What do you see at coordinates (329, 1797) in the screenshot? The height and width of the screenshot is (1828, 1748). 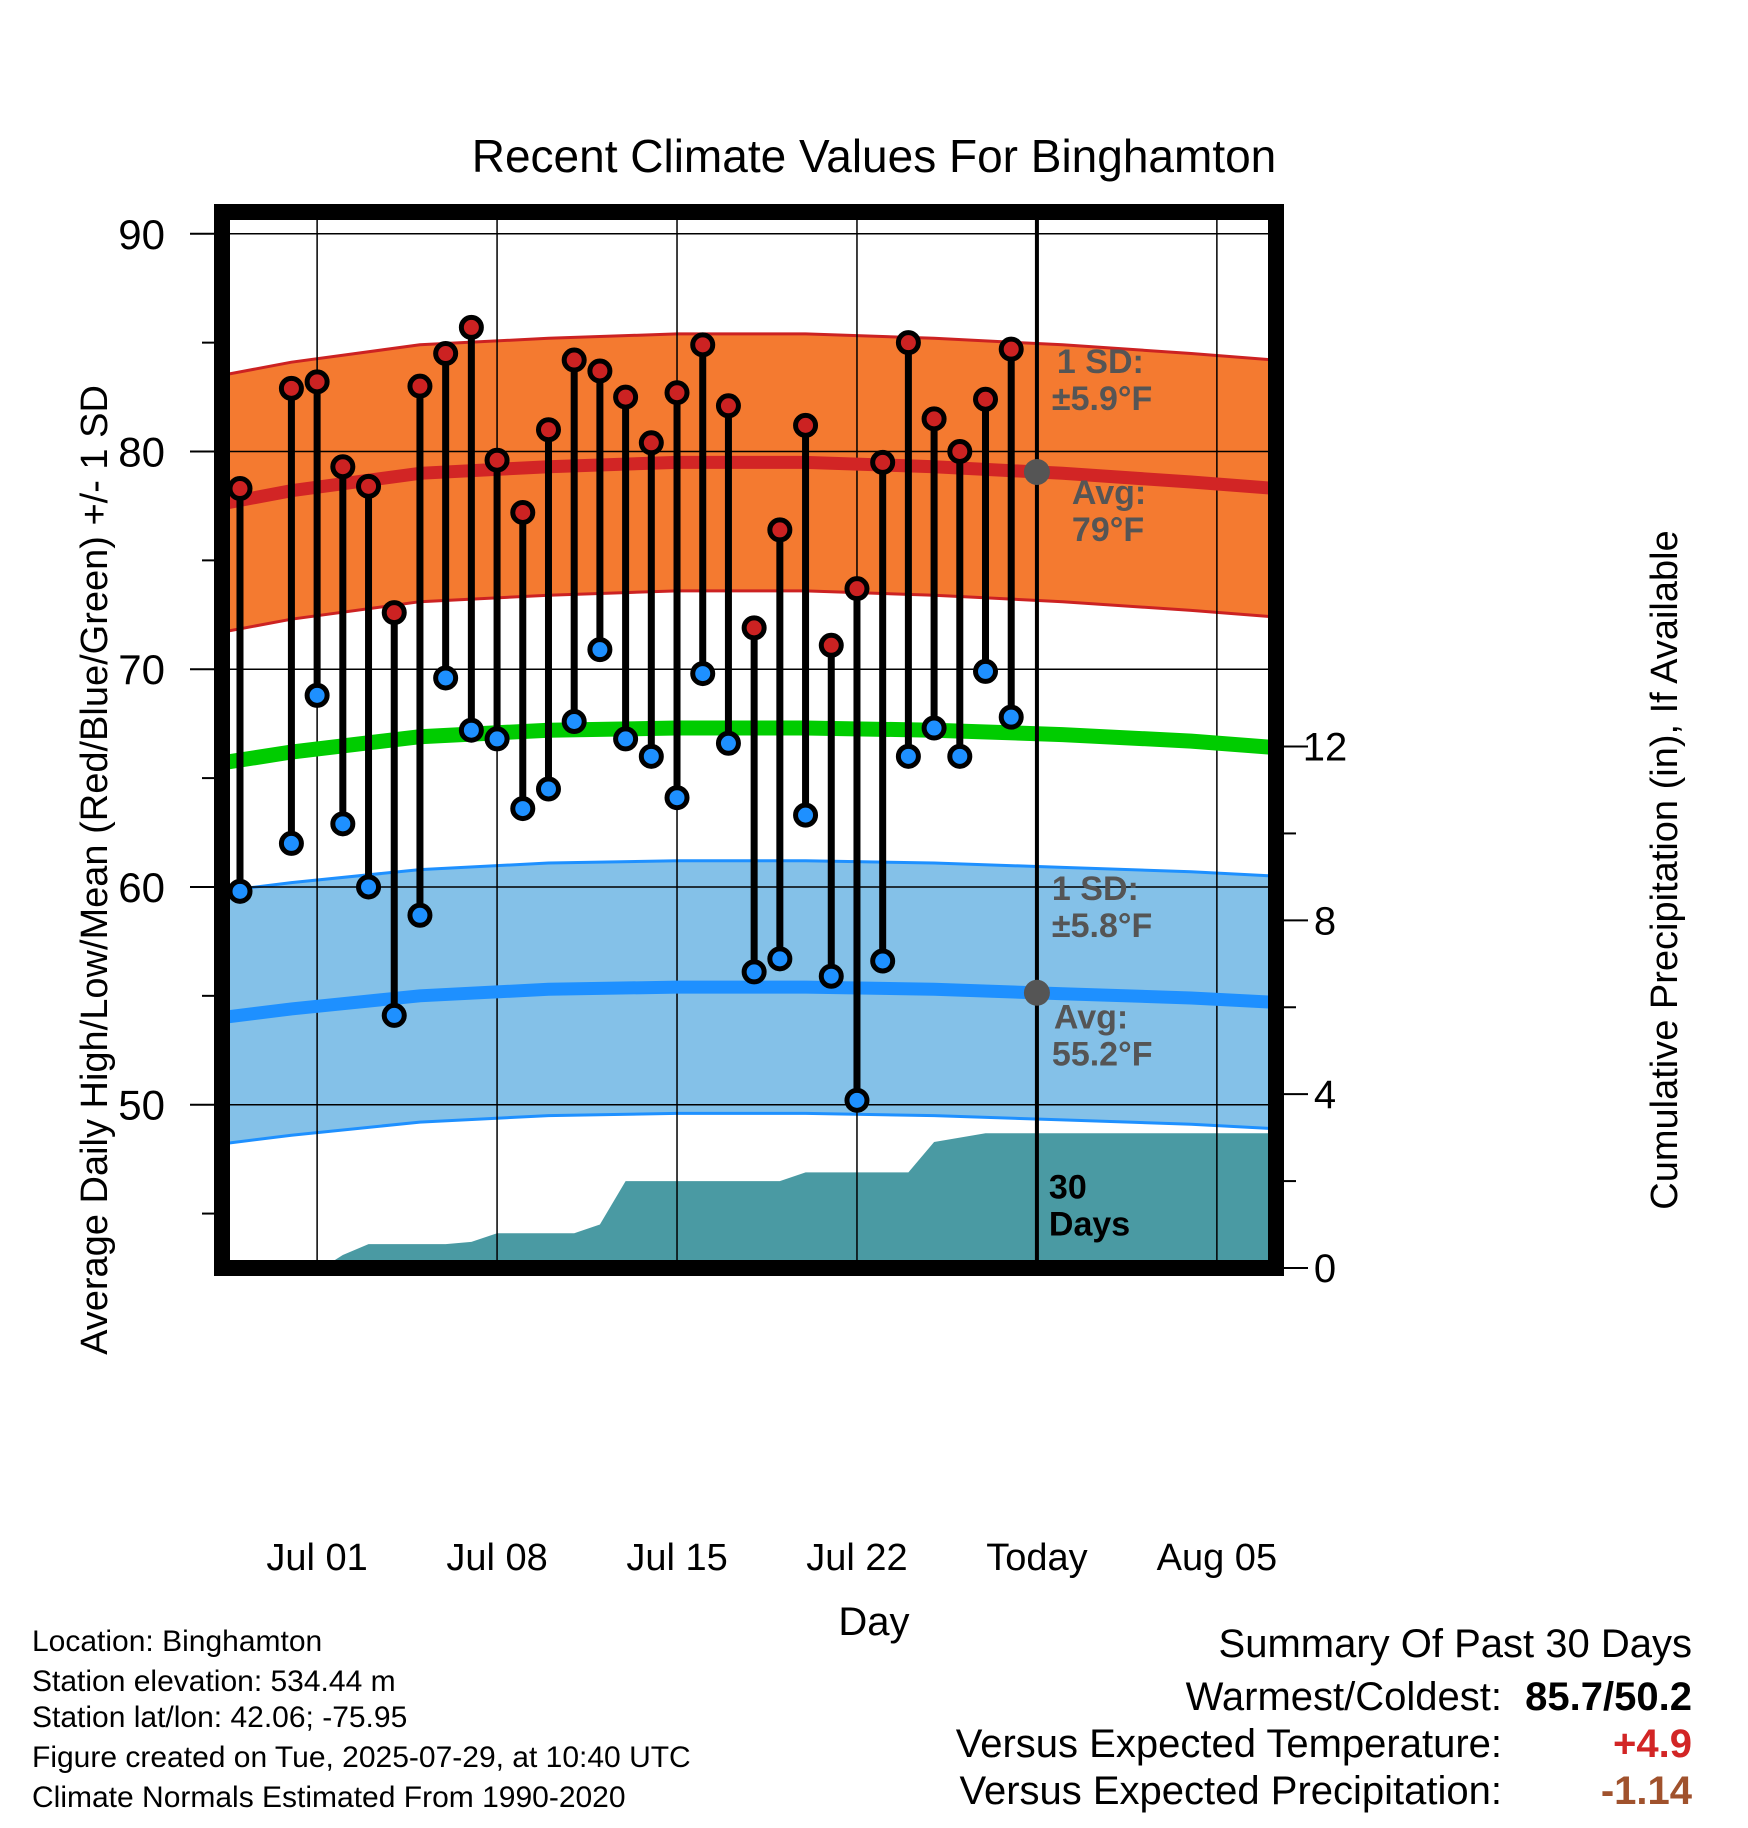 I see `normals-text: Climate Normals Estimated From 1990-2020` at bounding box center [329, 1797].